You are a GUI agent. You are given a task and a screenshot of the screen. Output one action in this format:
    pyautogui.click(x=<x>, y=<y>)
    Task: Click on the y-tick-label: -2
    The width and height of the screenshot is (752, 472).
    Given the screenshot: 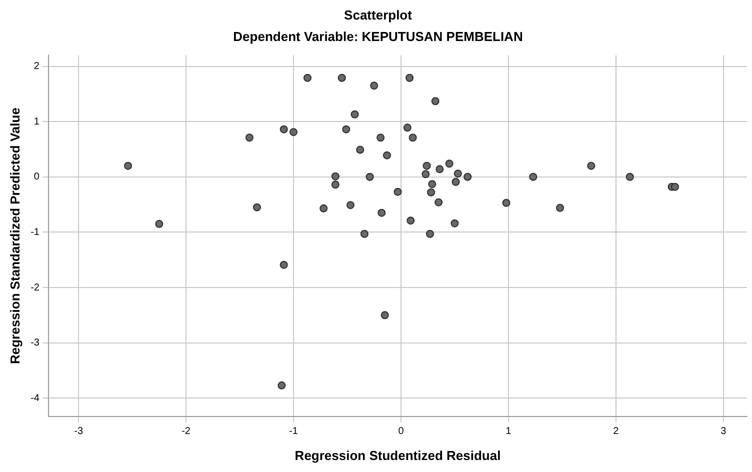 What is the action you would take?
    pyautogui.click(x=35, y=288)
    